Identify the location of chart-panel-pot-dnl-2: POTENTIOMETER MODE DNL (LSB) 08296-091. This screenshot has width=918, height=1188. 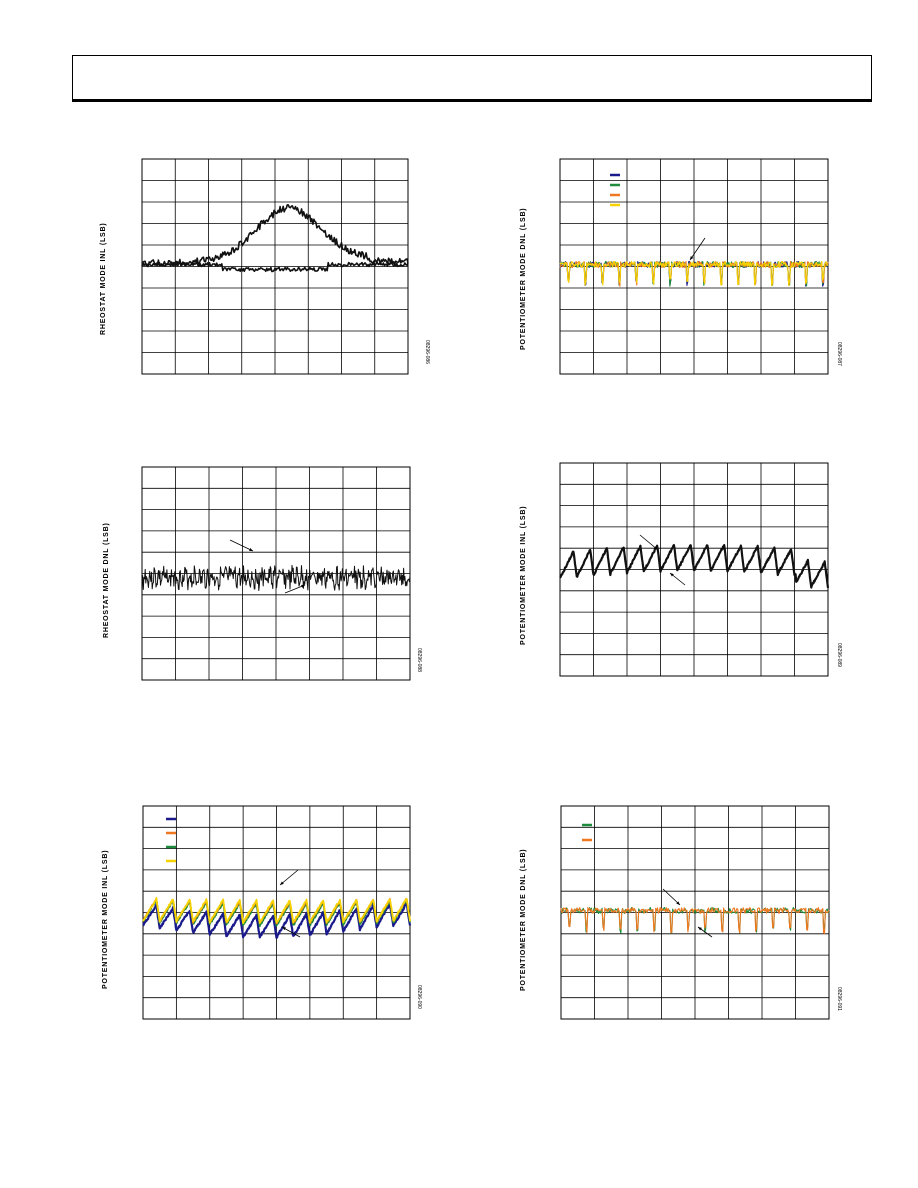
(685, 917).